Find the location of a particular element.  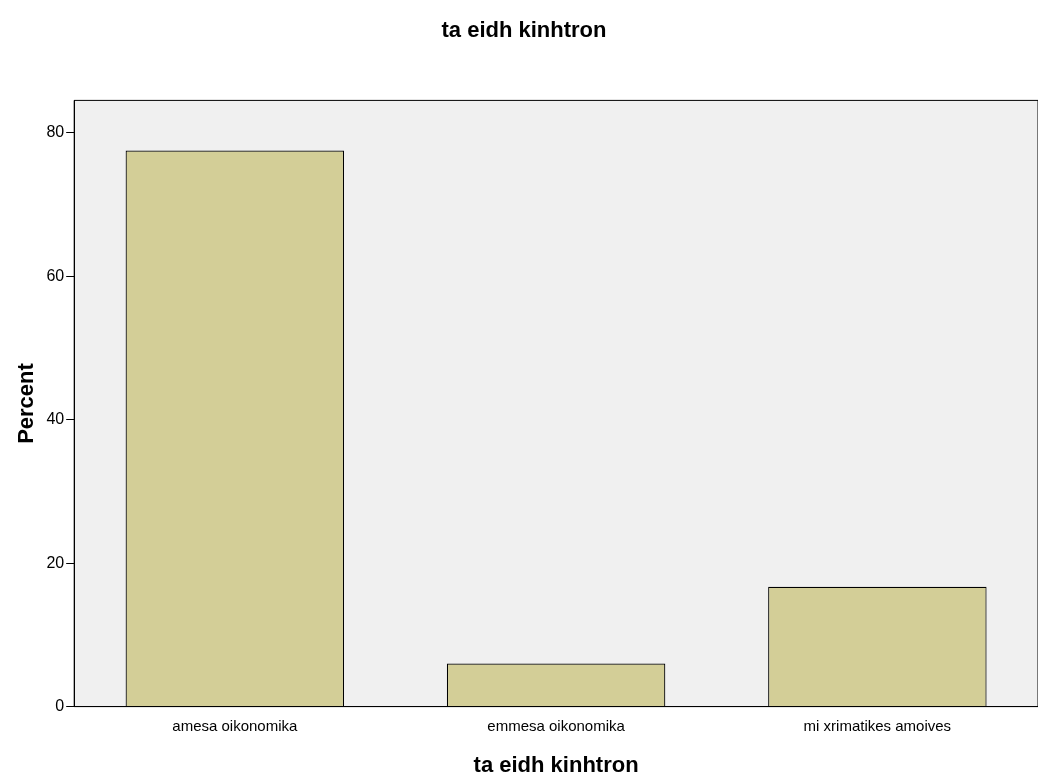

y-tick-label: 20 is located at coordinates (55, 562).